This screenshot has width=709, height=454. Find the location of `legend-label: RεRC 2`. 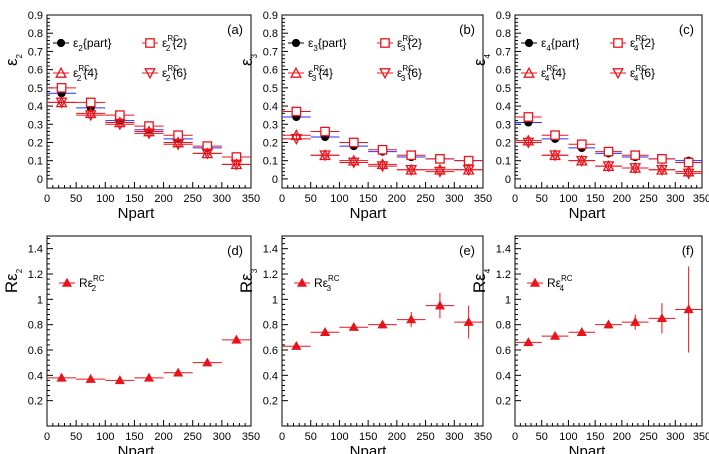

legend-label: RεRC 2 is located at coordinates (92, 283).